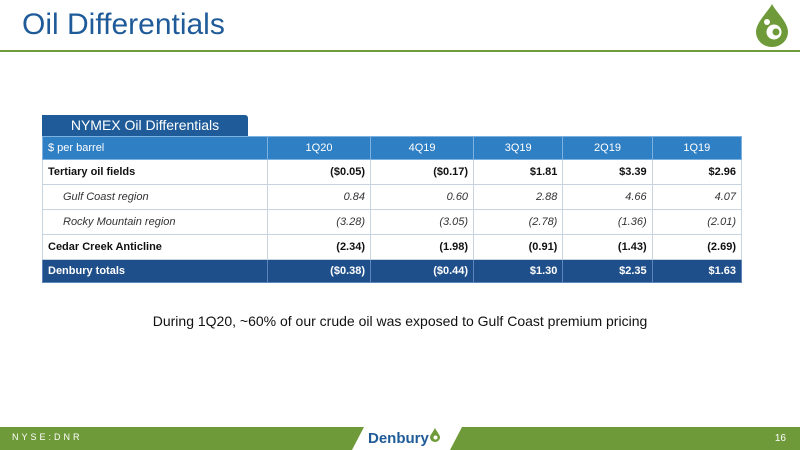  What do you see at coordinates (398, 438) in the screenshot?
I see `footer-brand-name: Denbury` at bounding box center [398, 438].